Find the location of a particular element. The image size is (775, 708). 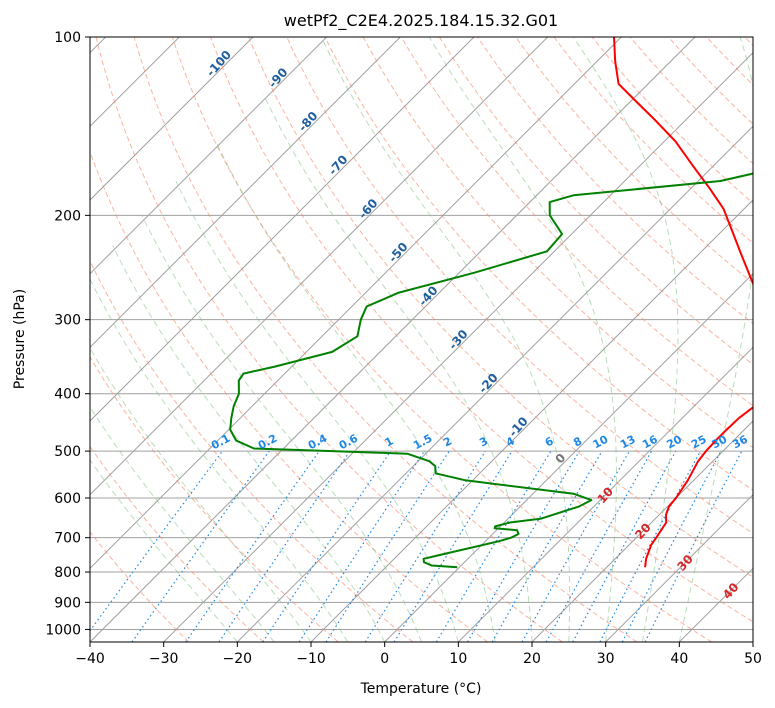

y-tick-label: 100 is located at coordinates (67, 38).